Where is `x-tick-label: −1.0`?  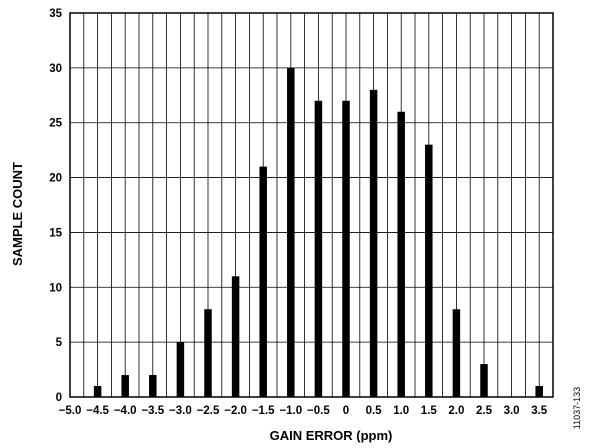
x-tick-label: −1.0 is located at coordinates (290, 411).